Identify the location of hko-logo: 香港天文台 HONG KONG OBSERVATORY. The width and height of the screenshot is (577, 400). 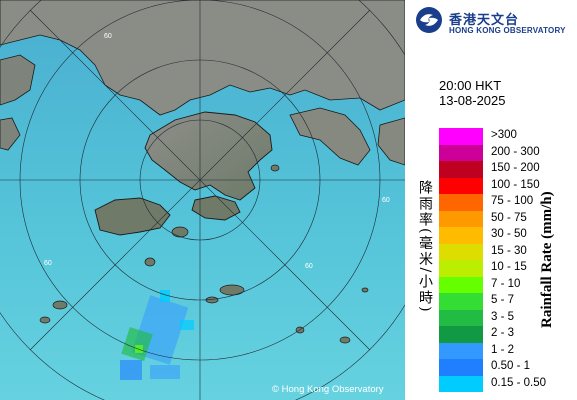
(495, 22).